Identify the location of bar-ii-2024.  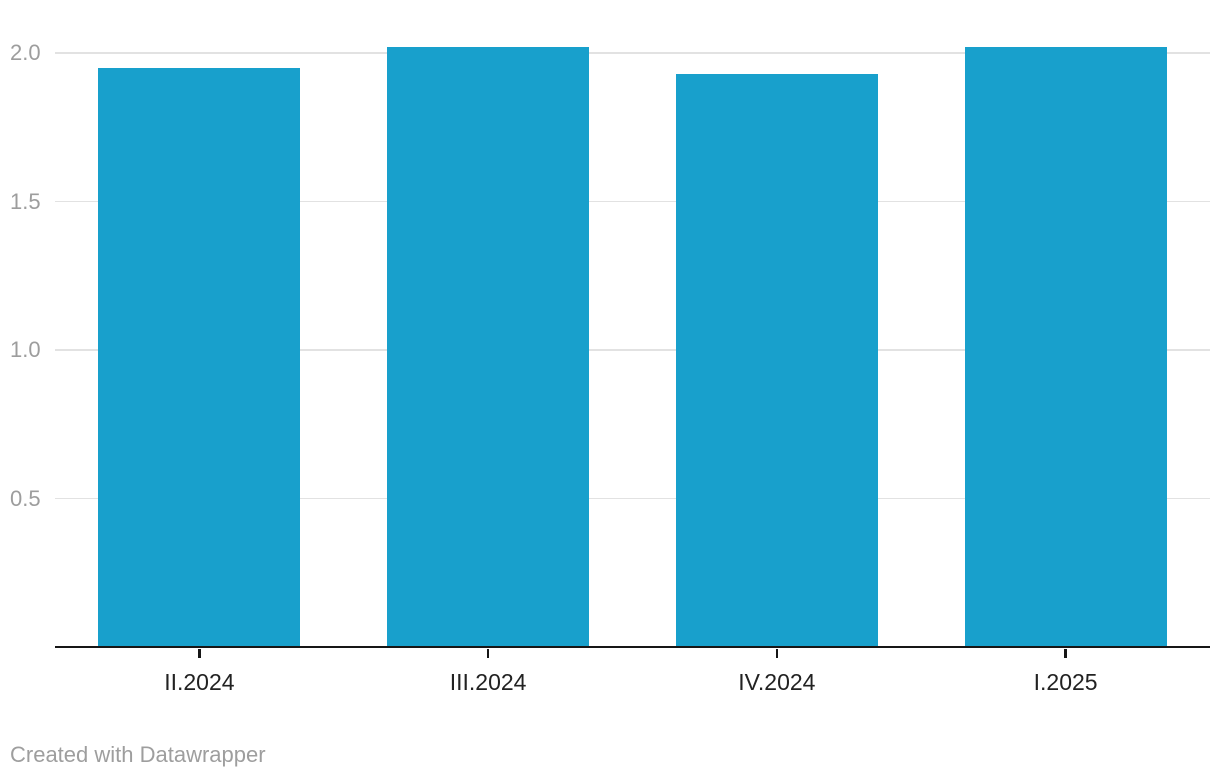
(199, 357).